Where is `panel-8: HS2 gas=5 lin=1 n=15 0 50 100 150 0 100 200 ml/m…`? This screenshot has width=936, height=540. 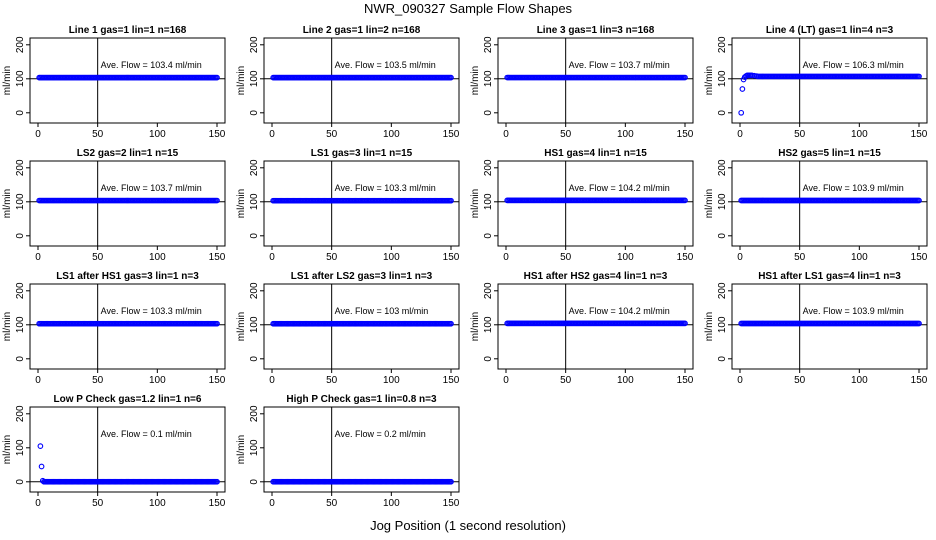
panel-8: HS2 gas=5 lin=1 n=15 0 50 100 150 0 100 200 ml/m… is located at coordinates (816, 205).